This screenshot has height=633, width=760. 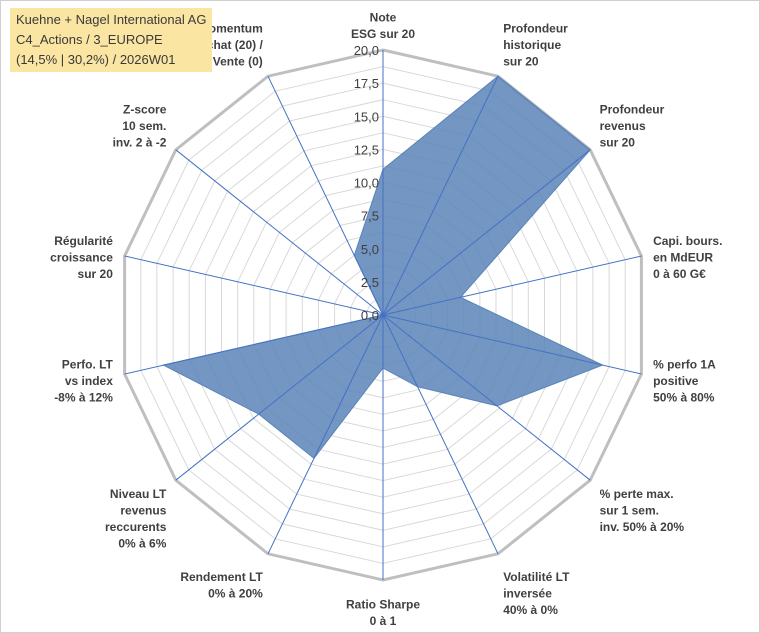 What do you see at coordinates (366, 50) in the screenshot?
I see `tick-label: 20,0` at bounding box center [366, 50].